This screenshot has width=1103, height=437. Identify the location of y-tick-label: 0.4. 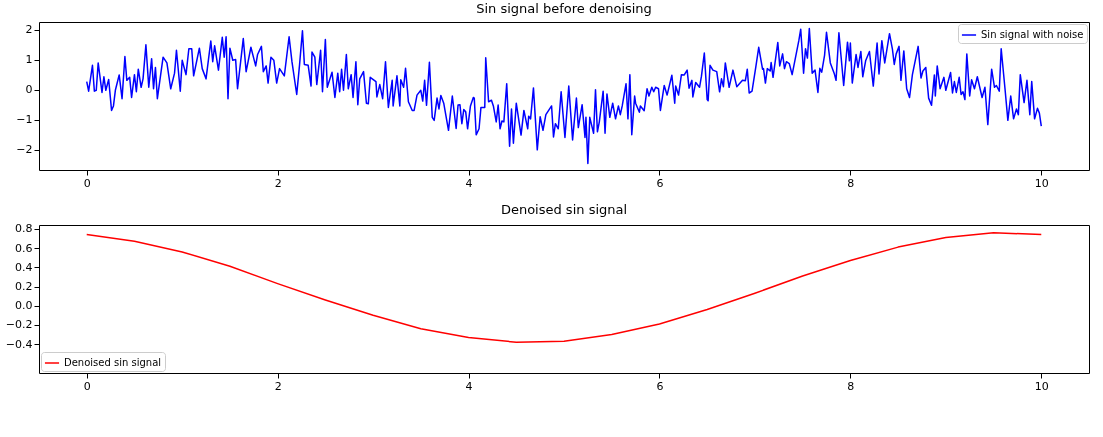
(24, 267).